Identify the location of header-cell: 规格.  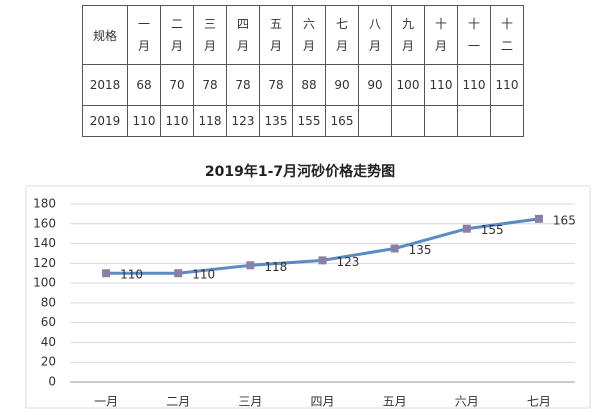
(105, 35).